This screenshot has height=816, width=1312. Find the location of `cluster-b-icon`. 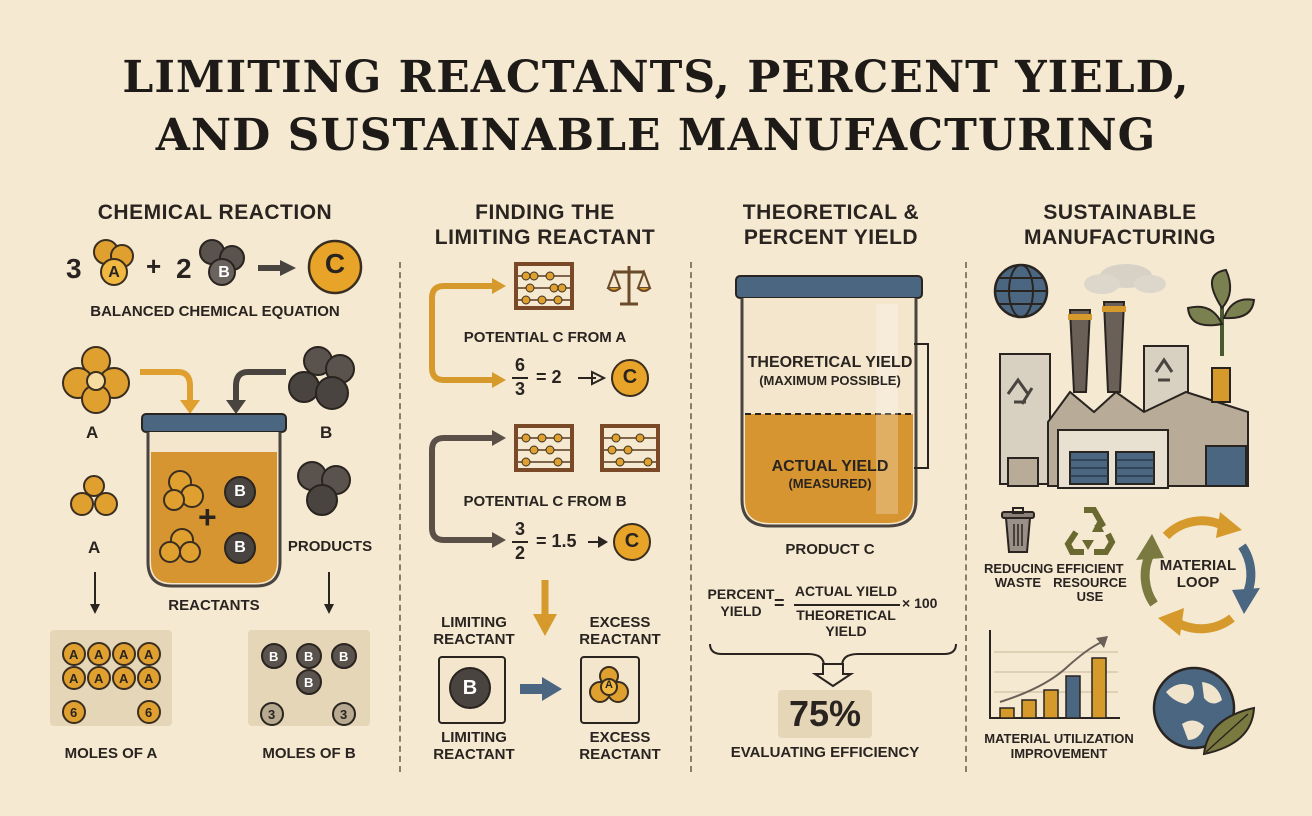

cluster-b-icon is located at coordinates (321, 378).